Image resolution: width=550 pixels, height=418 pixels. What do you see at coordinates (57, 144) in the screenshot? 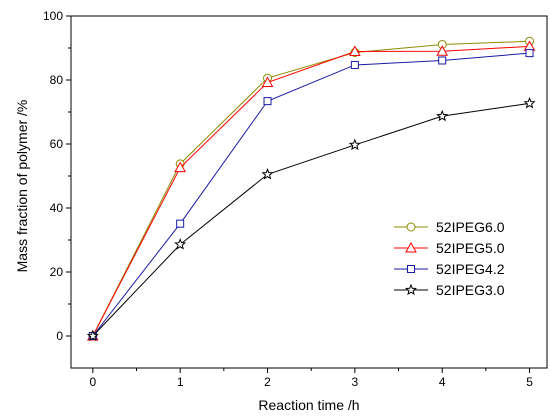
I see `y-tick-label: 60` at bounding box center [57, 144].